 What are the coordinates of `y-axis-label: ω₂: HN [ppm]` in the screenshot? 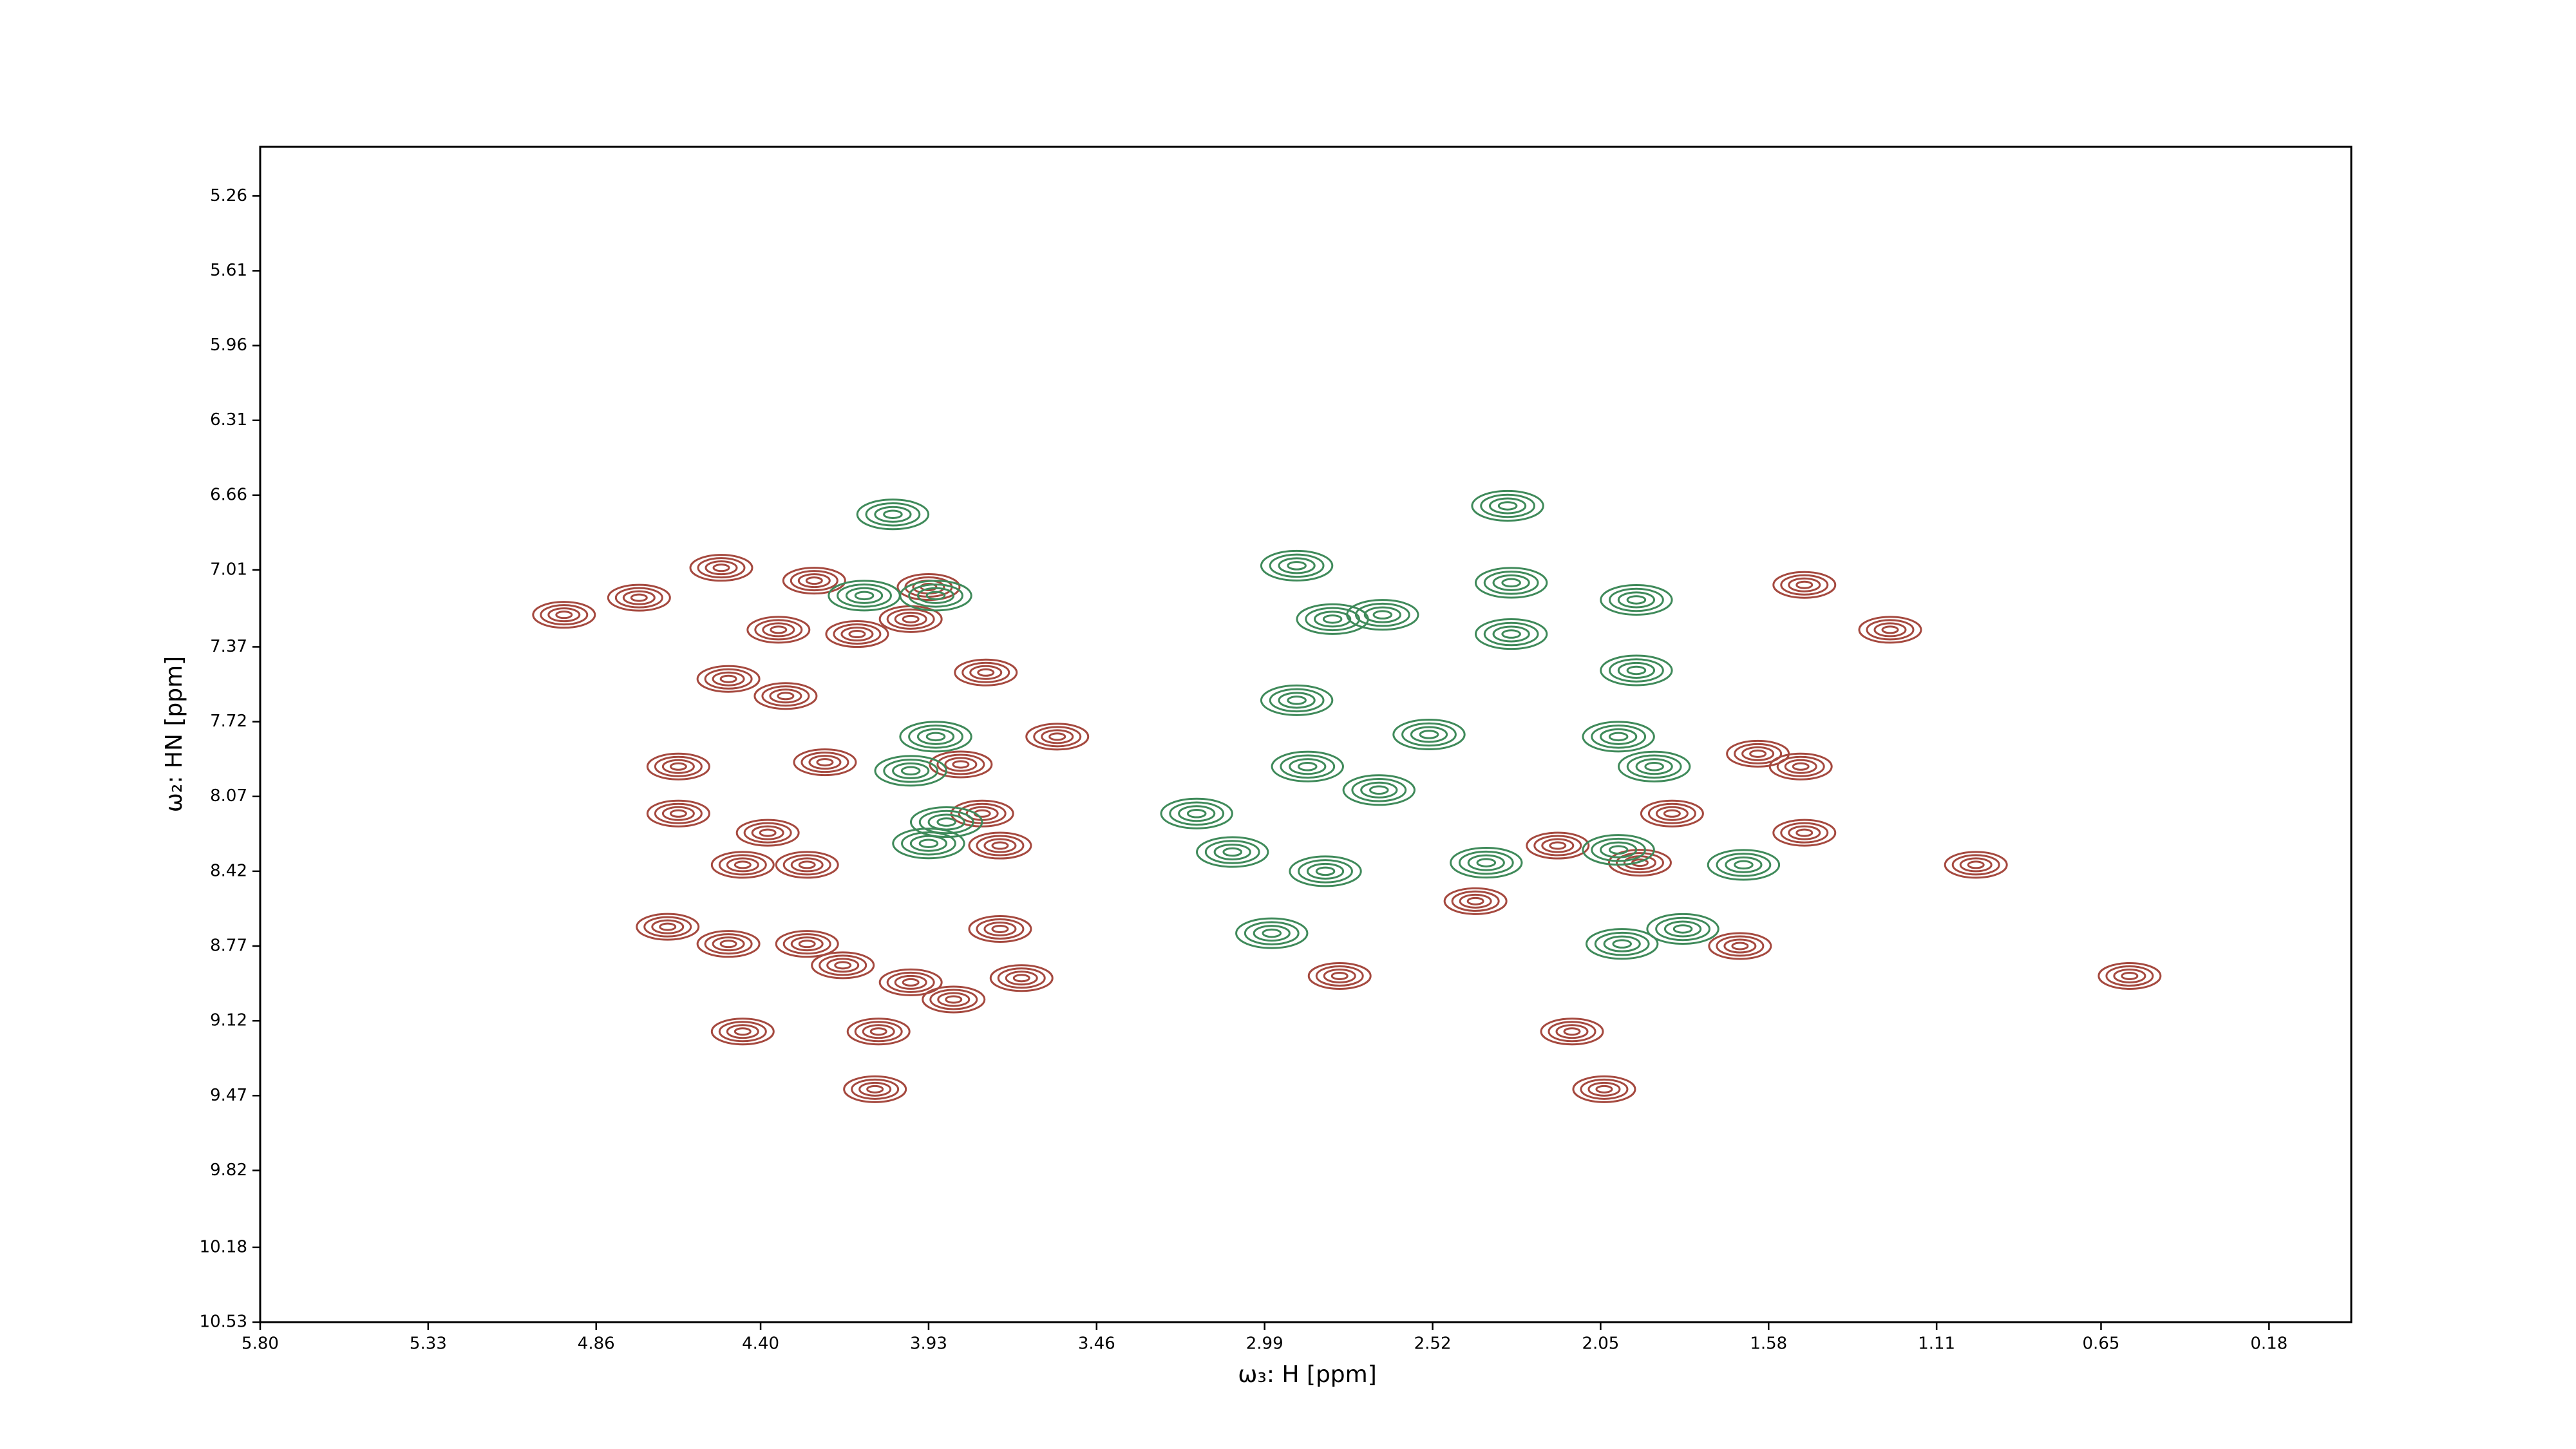 It's located at (174, 734).